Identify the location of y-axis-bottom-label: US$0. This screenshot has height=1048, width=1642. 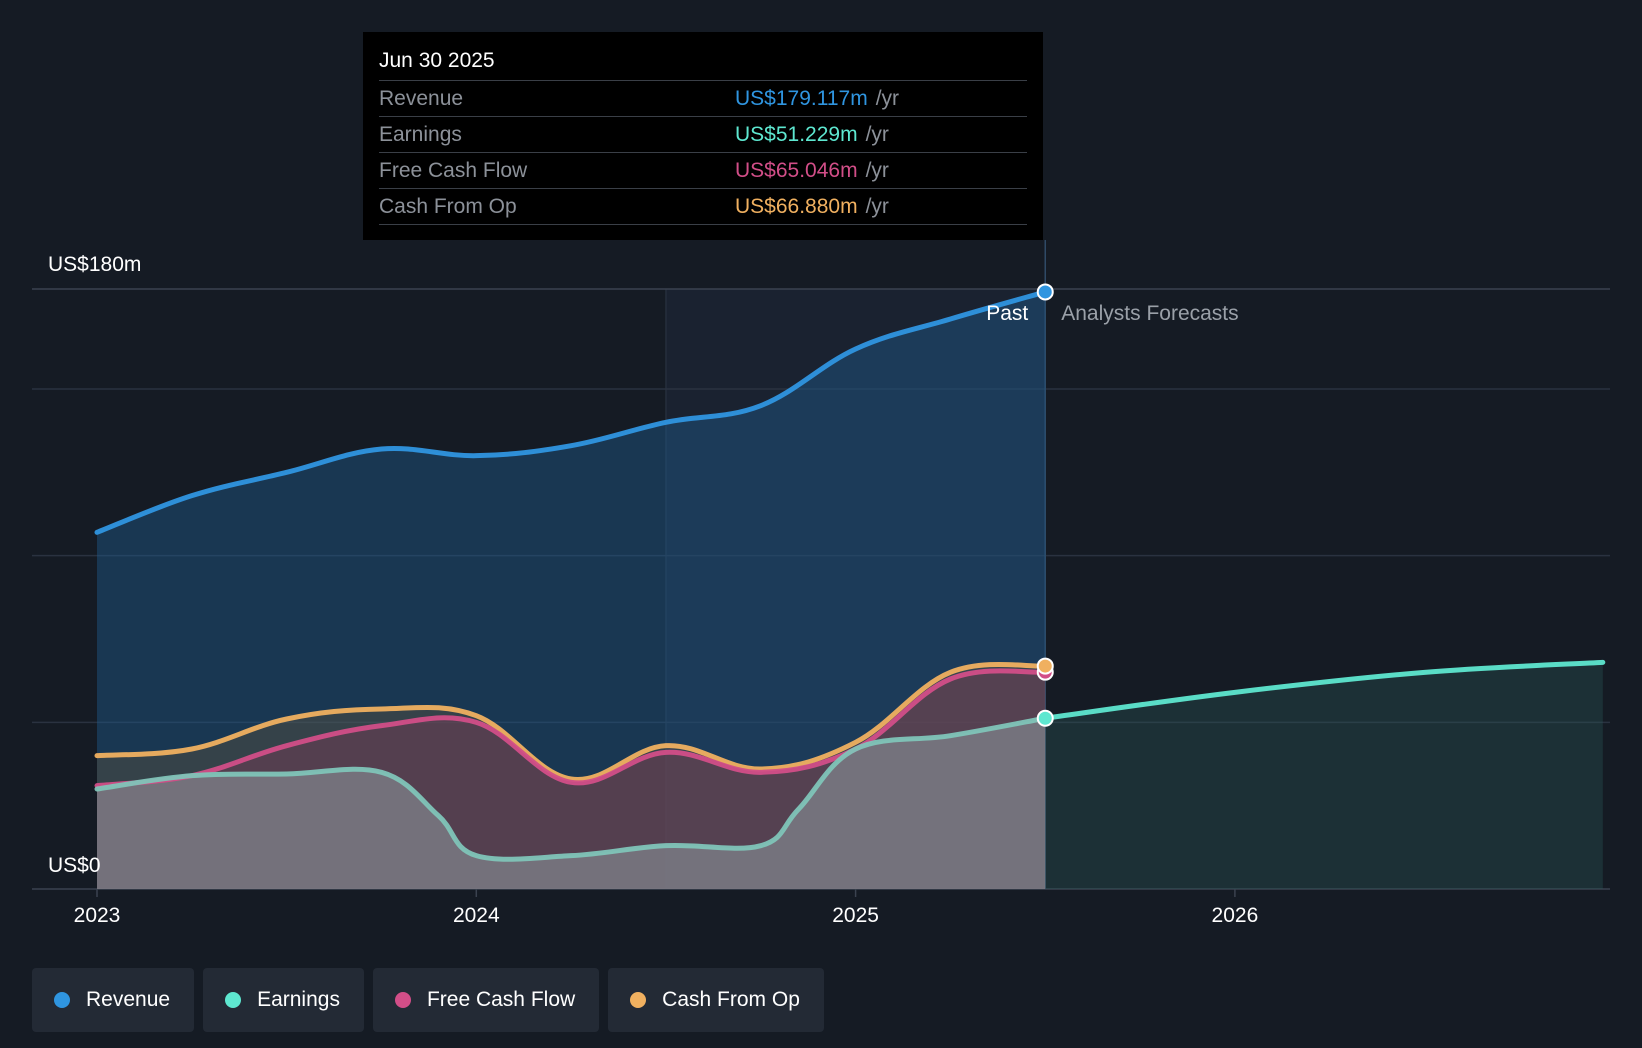
(74, 865).